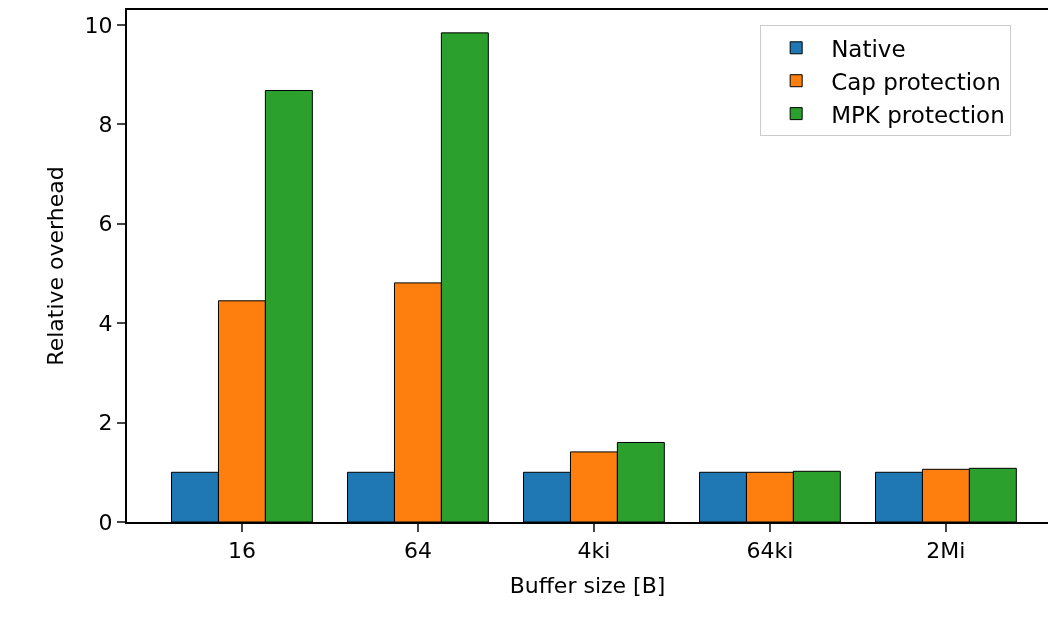 Image resolution: width=1048 pixels, height=630 pixels. Describe the element at coordinates (916, 81) in the screenshot. I see `legend-label: Cap protection` at that location.